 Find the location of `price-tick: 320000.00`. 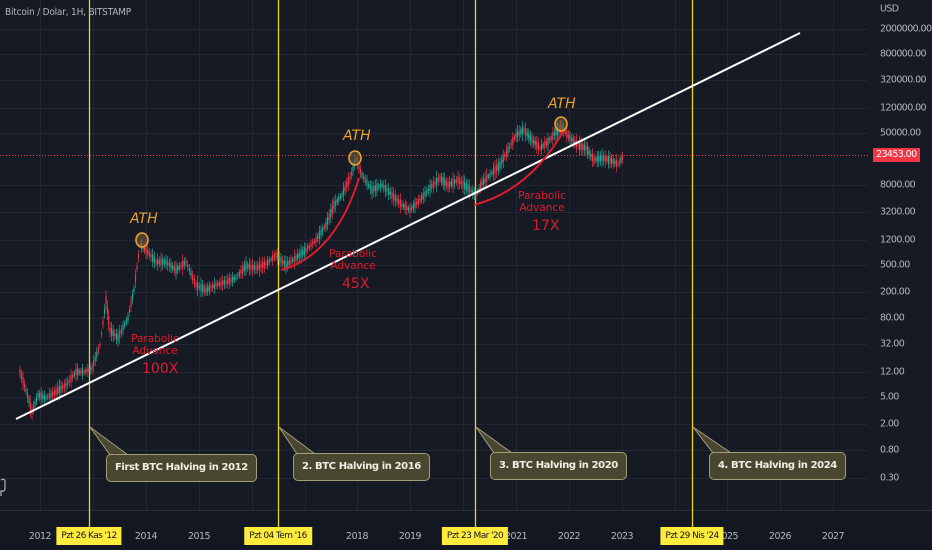

price-tick: 320000.00 is located at coordinates (903, 80).